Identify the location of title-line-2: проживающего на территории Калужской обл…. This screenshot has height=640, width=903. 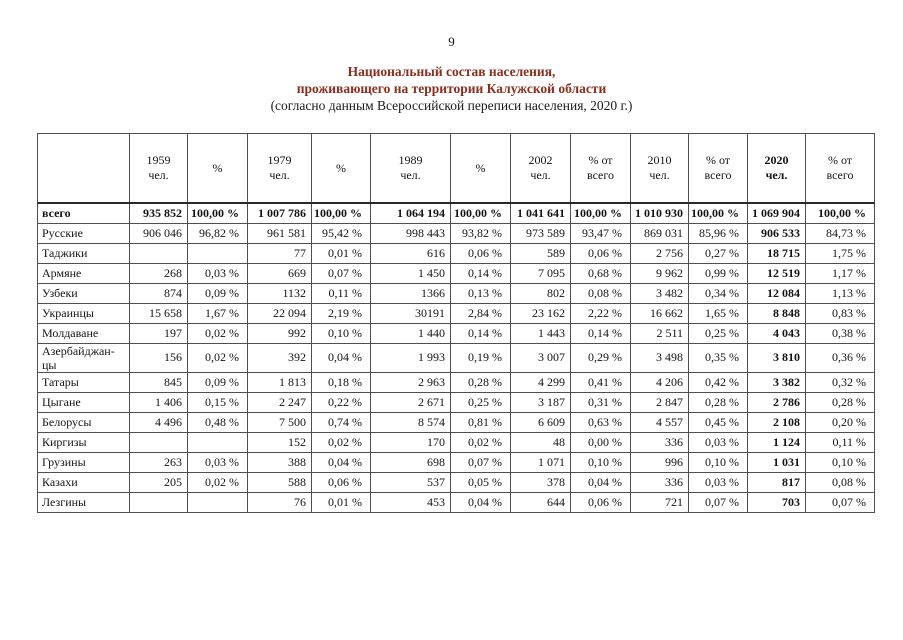
(451, 88).